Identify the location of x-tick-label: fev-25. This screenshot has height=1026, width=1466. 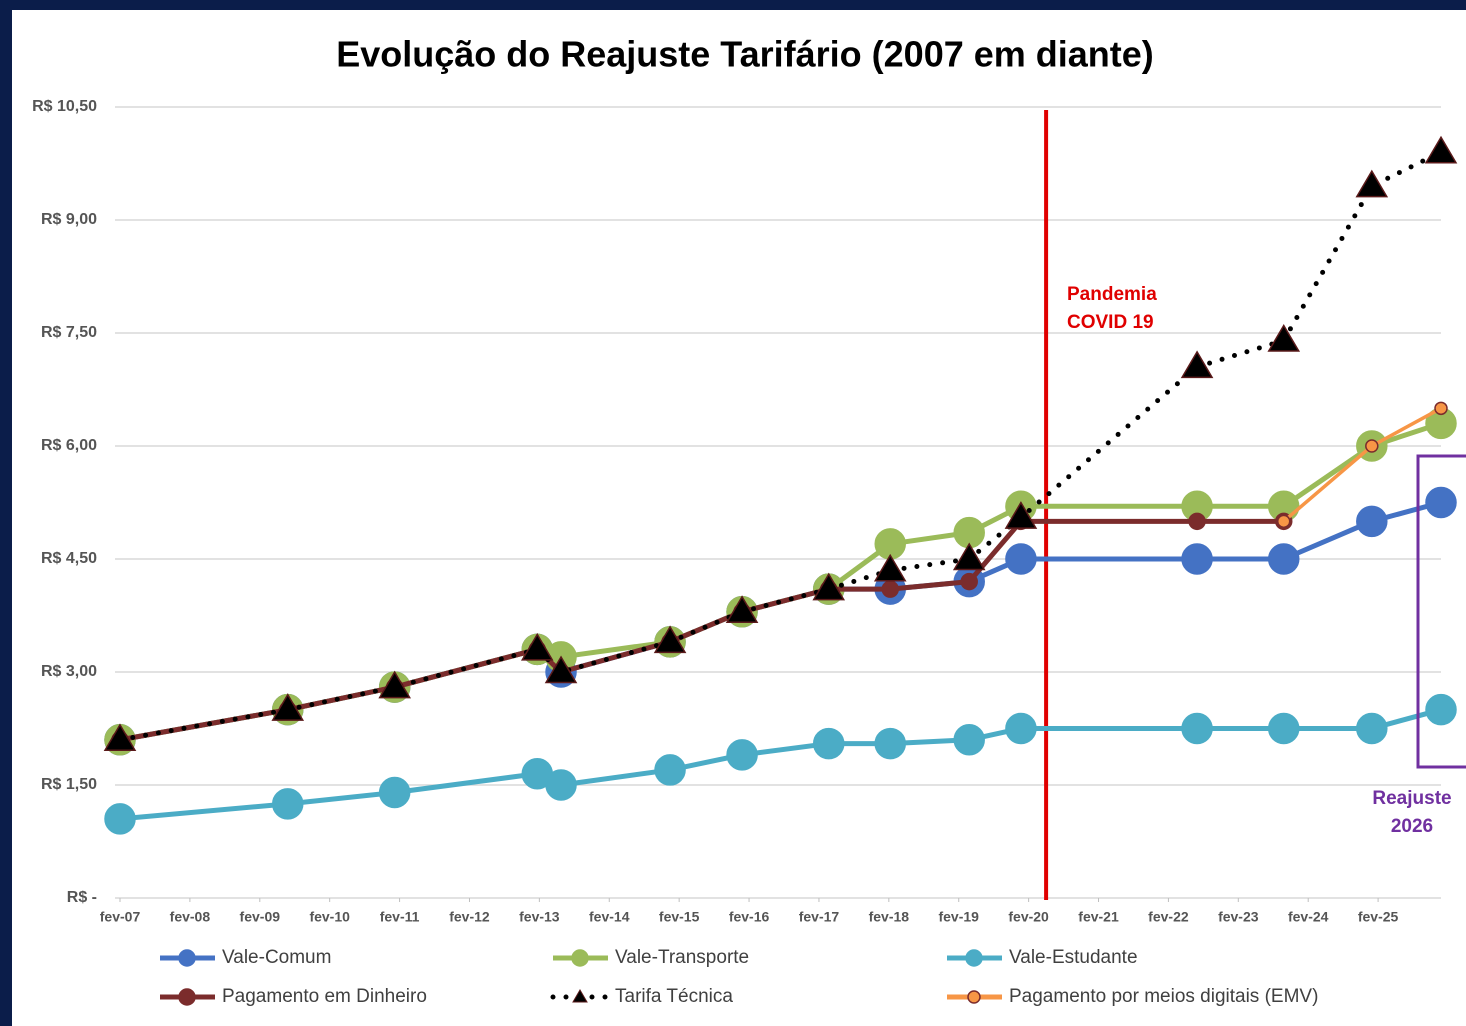
(1378, 917).